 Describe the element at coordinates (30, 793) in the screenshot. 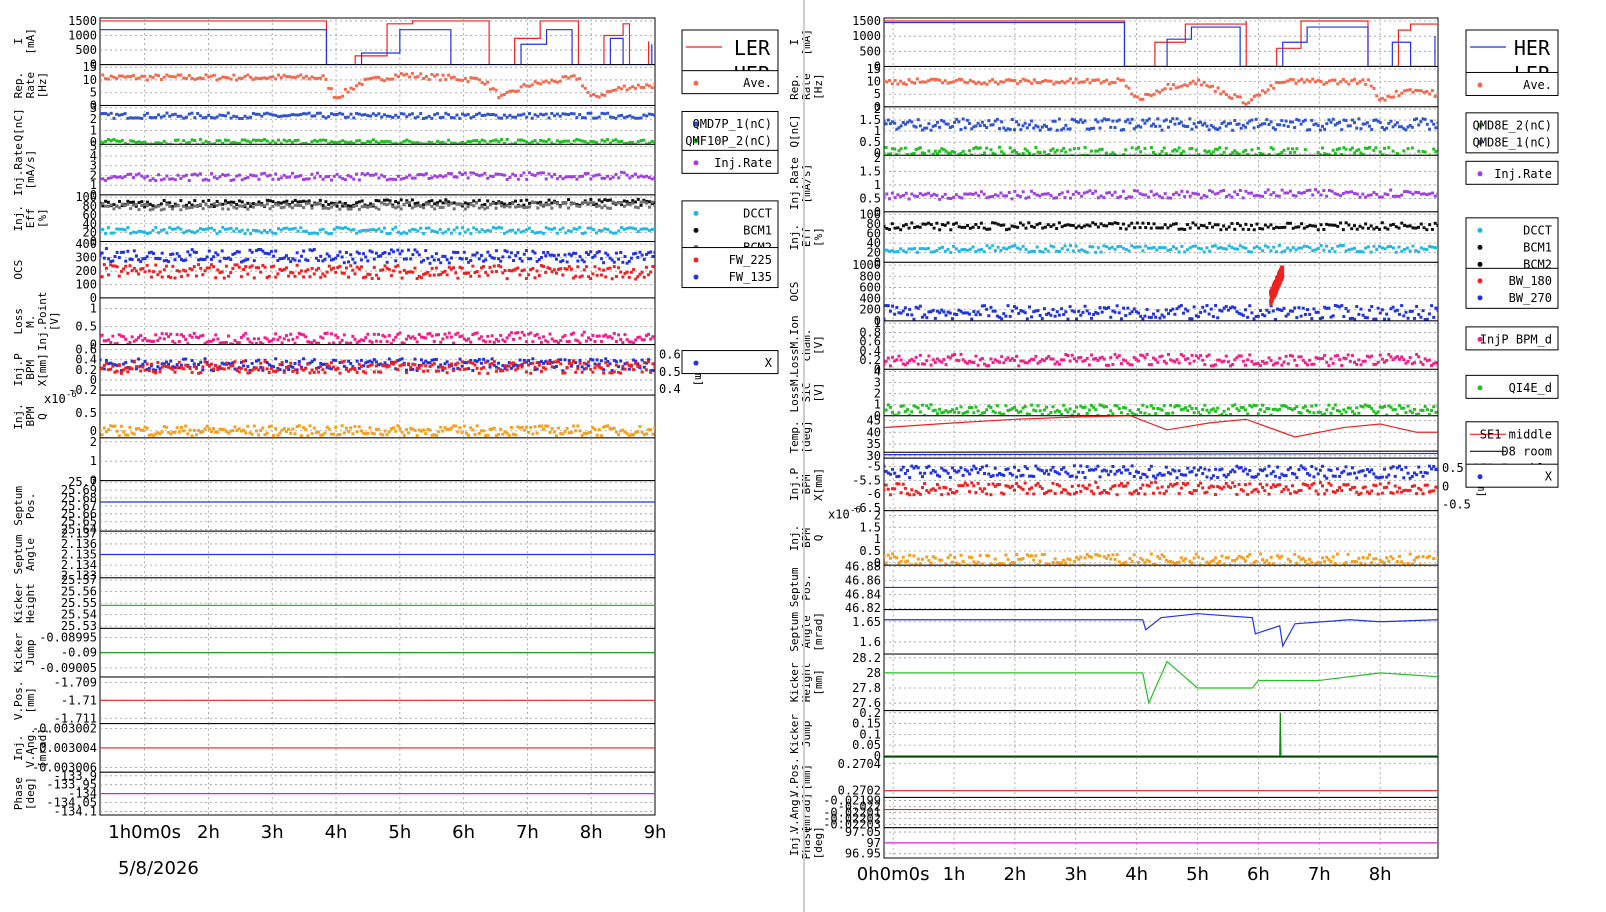

I see `y-axis-label: [deg]` at that location.